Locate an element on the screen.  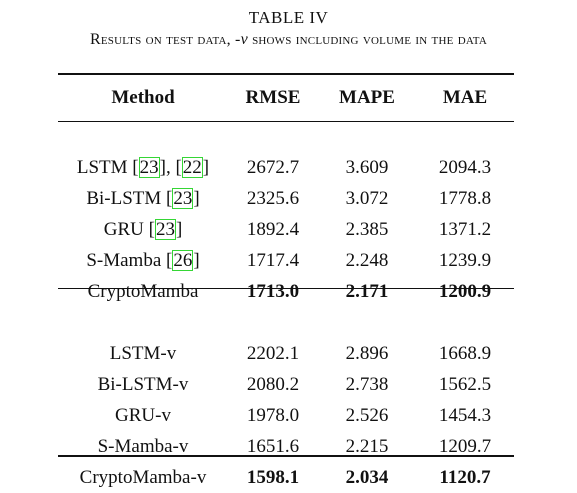
method-cell: GRU [23] is located at coordinates (143, 229).